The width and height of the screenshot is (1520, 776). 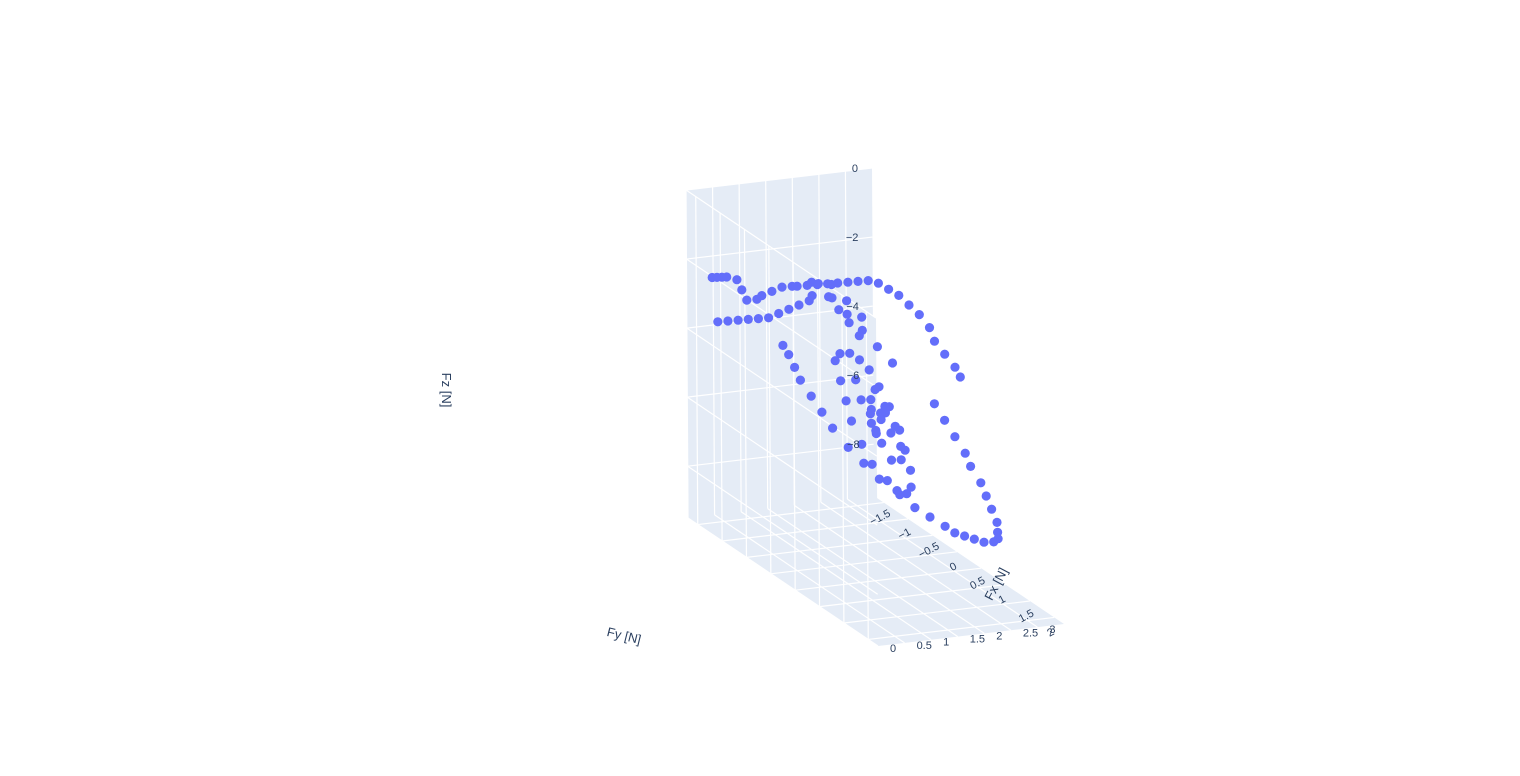 What do you see at coordinates (855, 409) in the screenshot?
I see `data-points` at bounding box center [855, 409].